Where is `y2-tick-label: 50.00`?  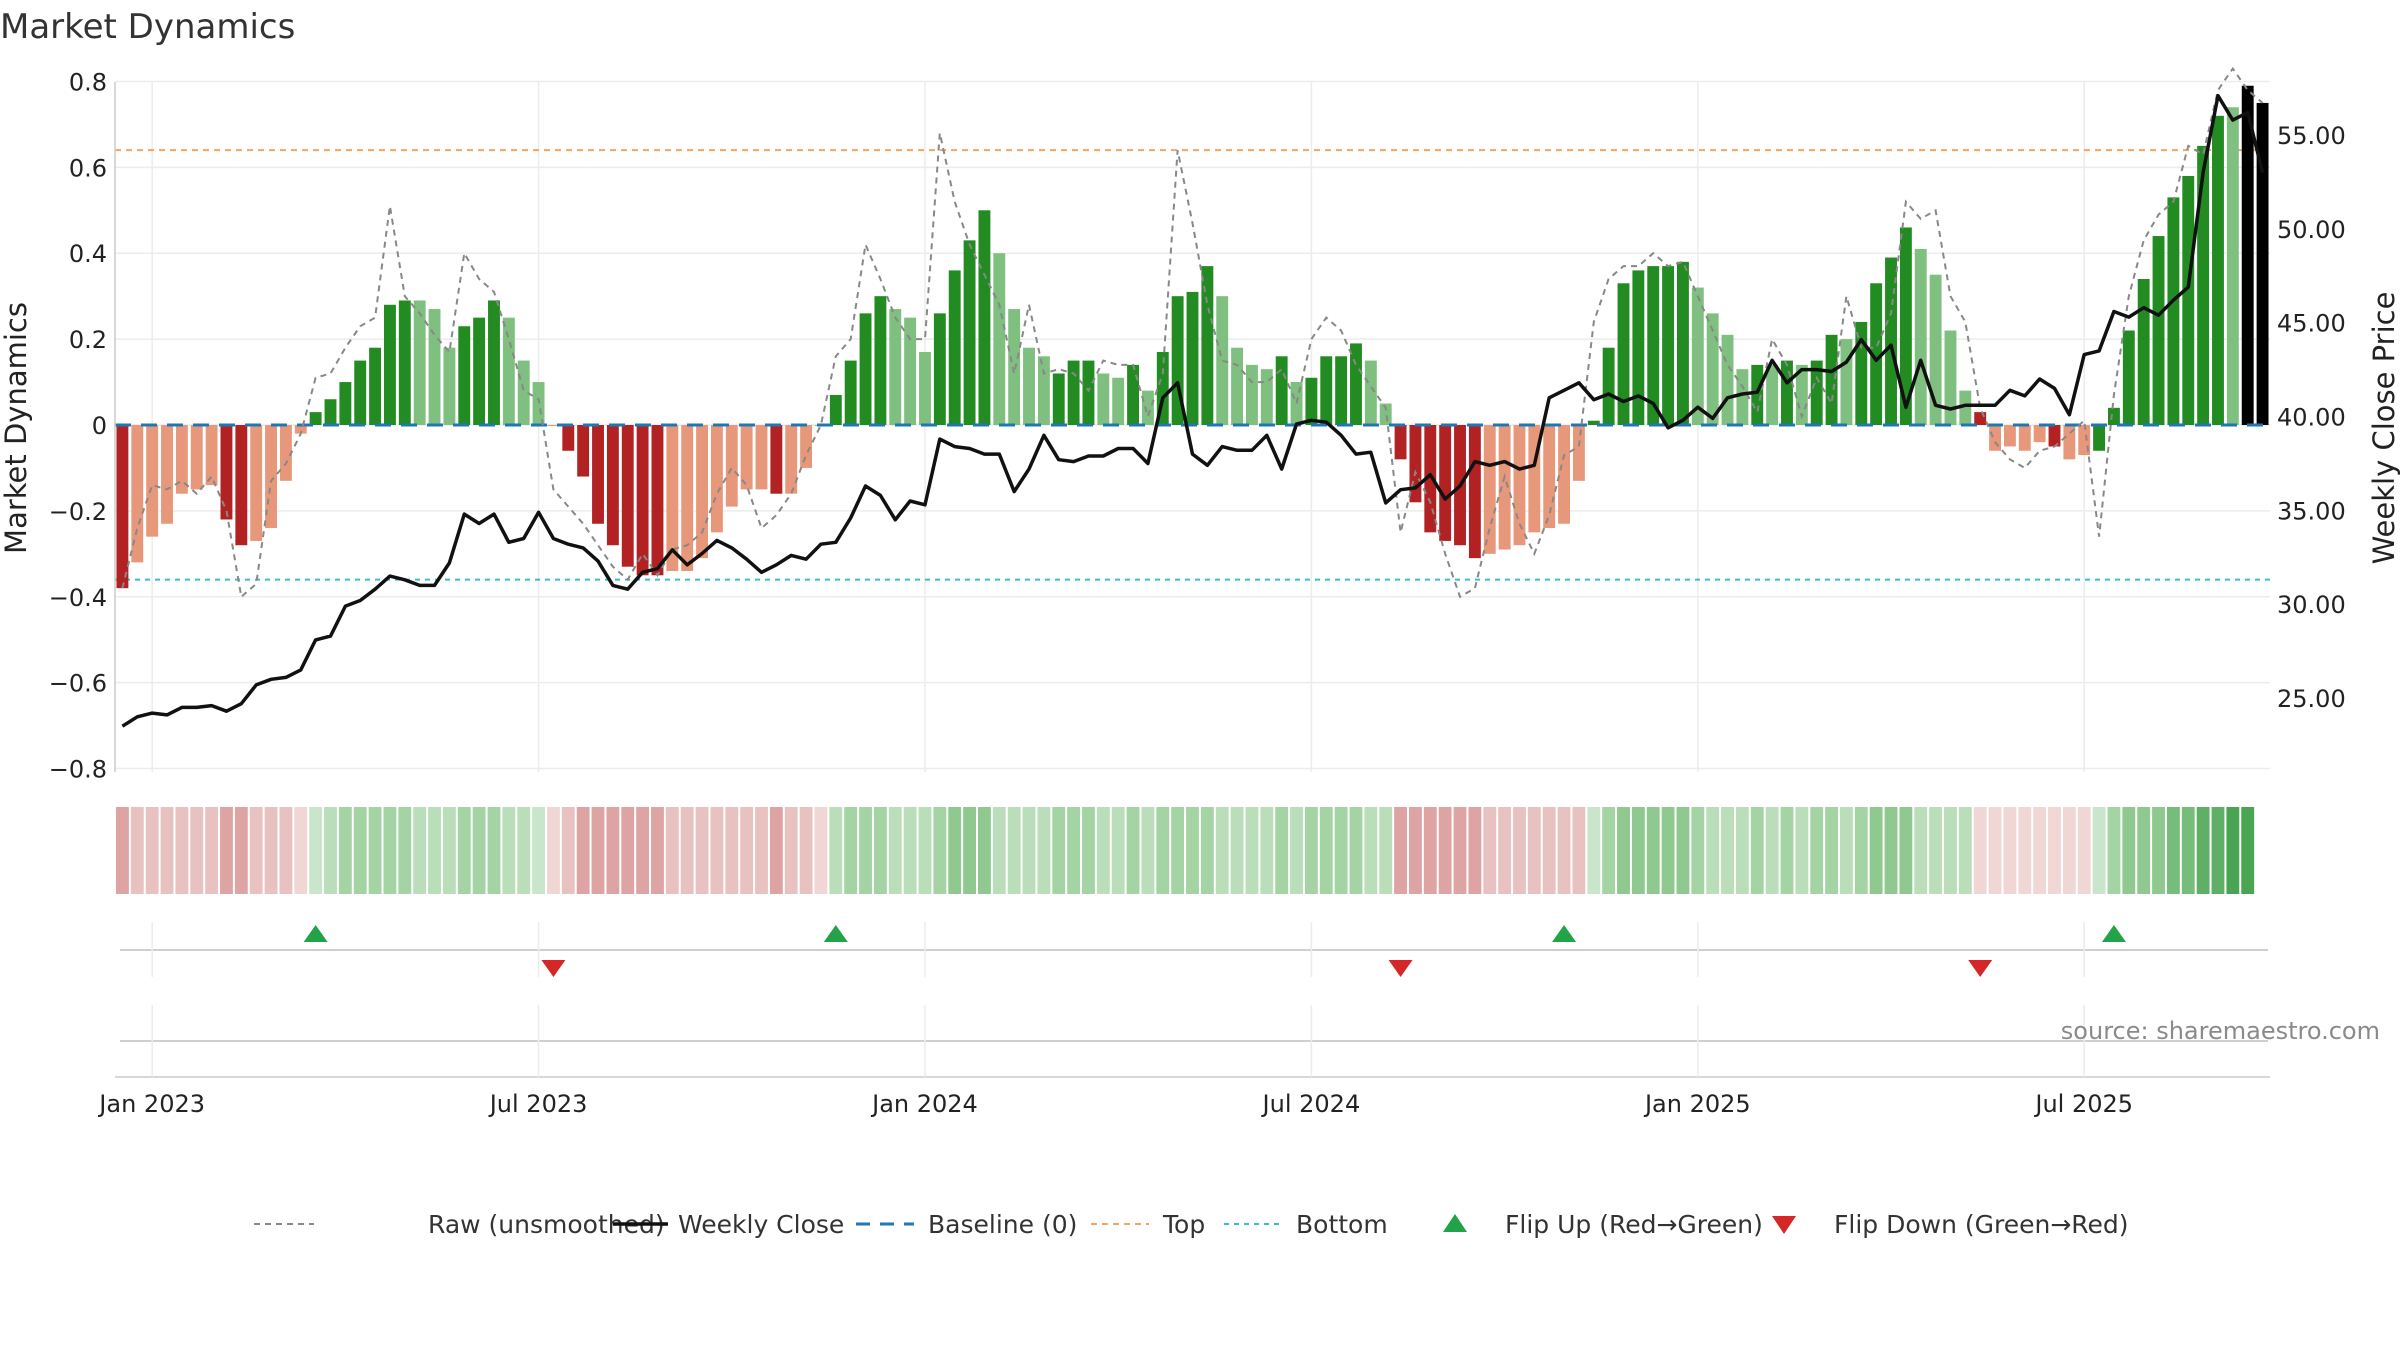 y2-tick-label: 50.00 is located at coordinates (2311, 230).